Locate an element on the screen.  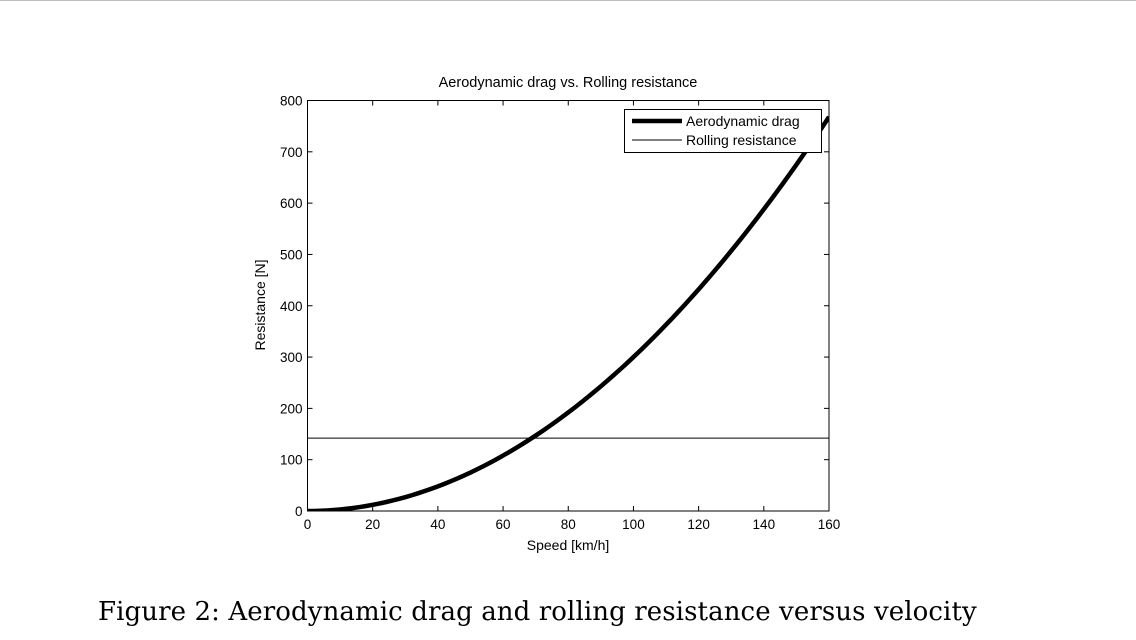
x-tick-label: 60 is located at coordinates (503, 524).